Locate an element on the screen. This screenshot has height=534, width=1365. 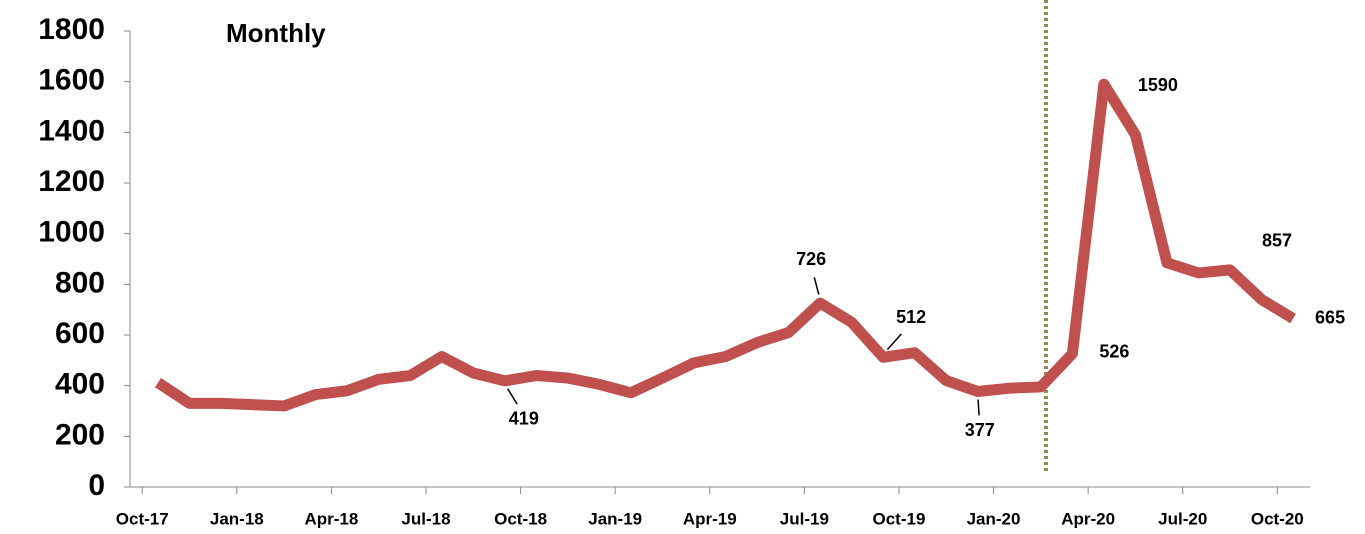
data-label: 419 is located at coordinates (524, 419).